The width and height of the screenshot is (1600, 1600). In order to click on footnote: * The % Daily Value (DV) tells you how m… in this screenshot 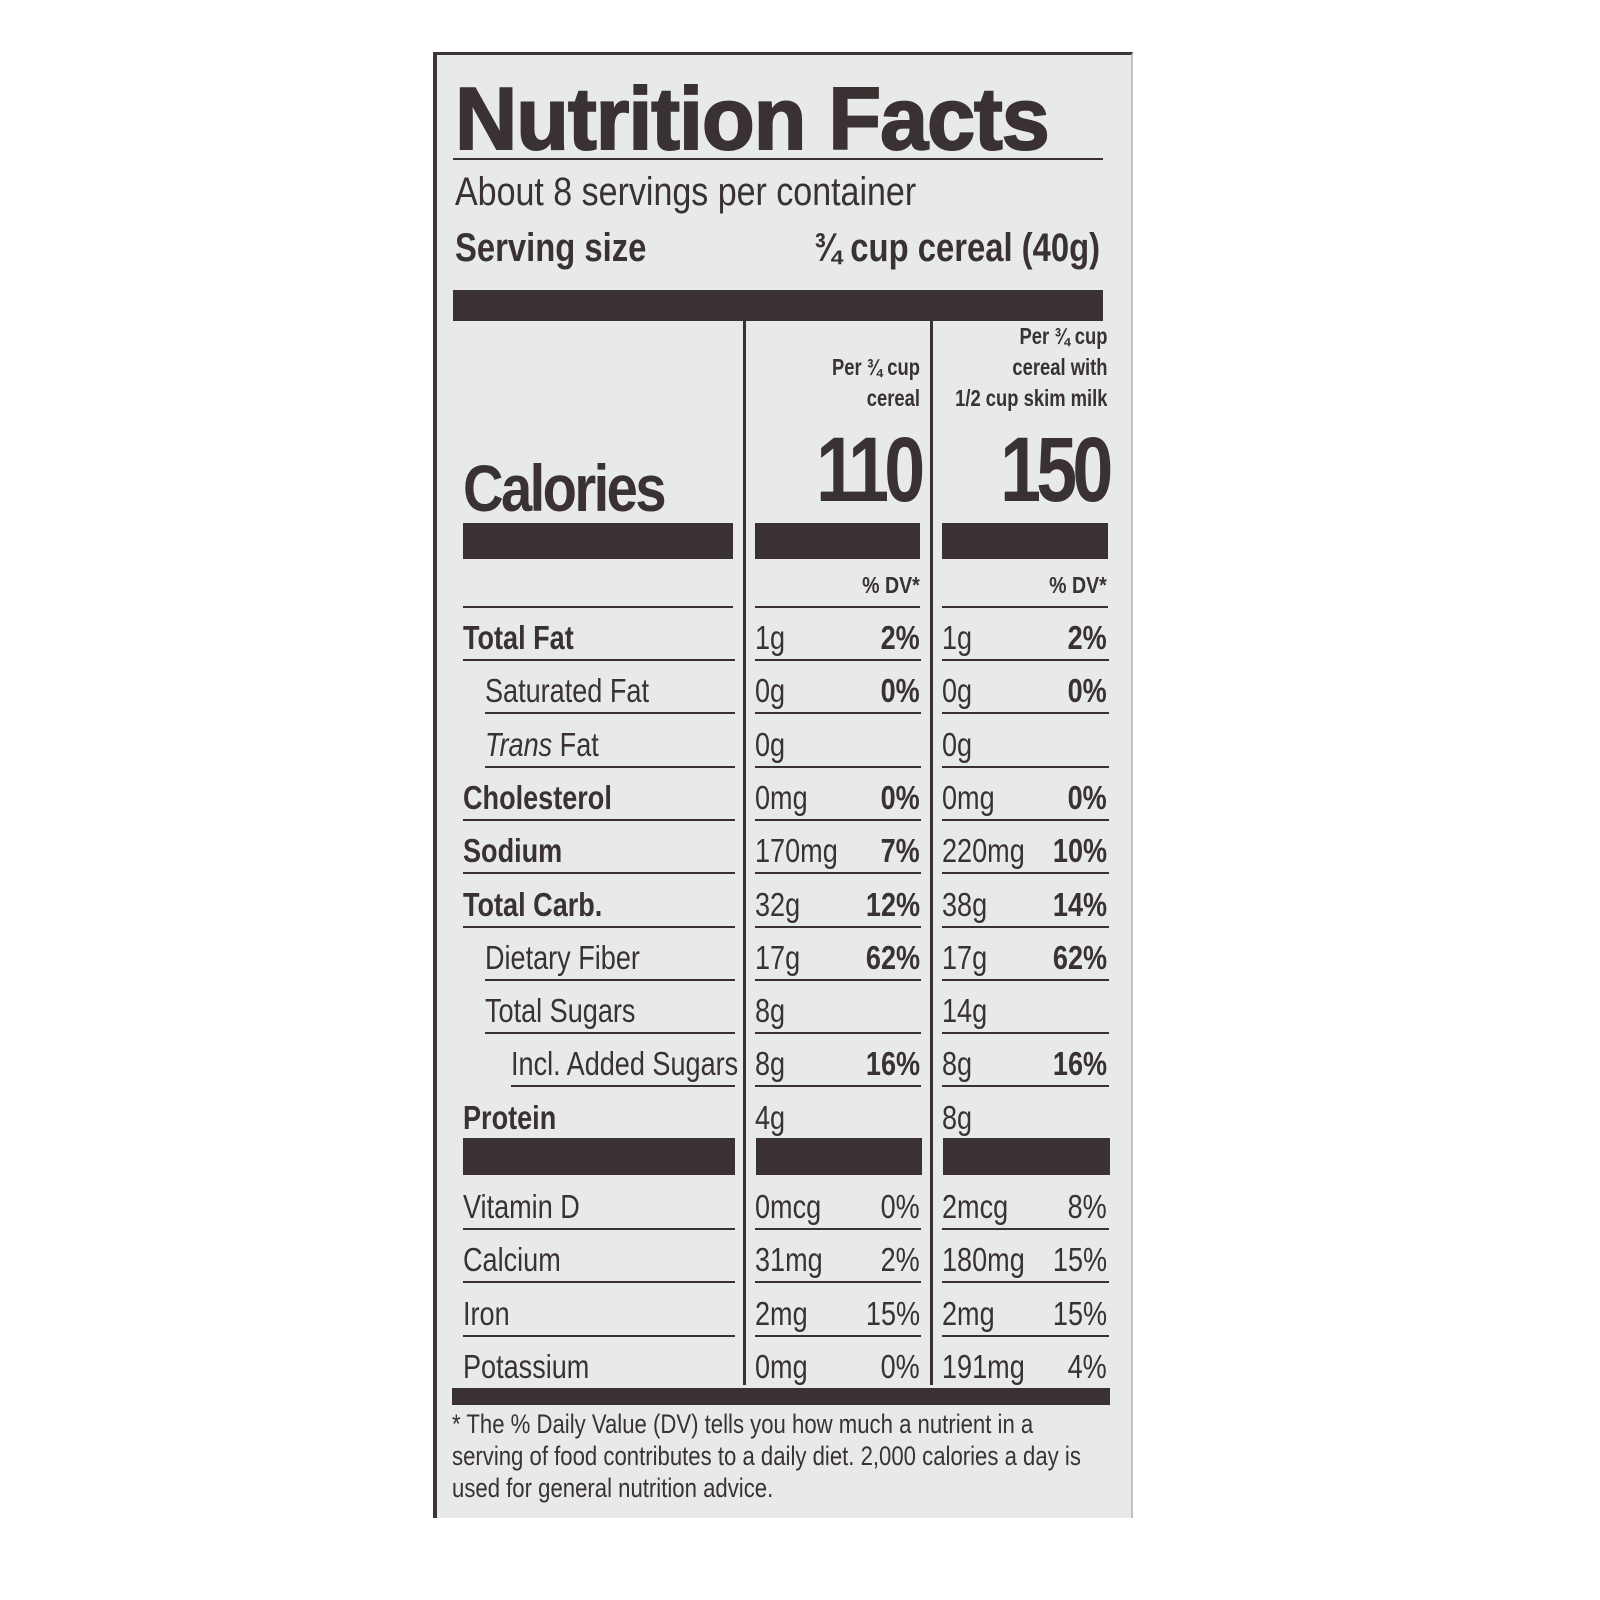, I will do `click(766, 1456)`.